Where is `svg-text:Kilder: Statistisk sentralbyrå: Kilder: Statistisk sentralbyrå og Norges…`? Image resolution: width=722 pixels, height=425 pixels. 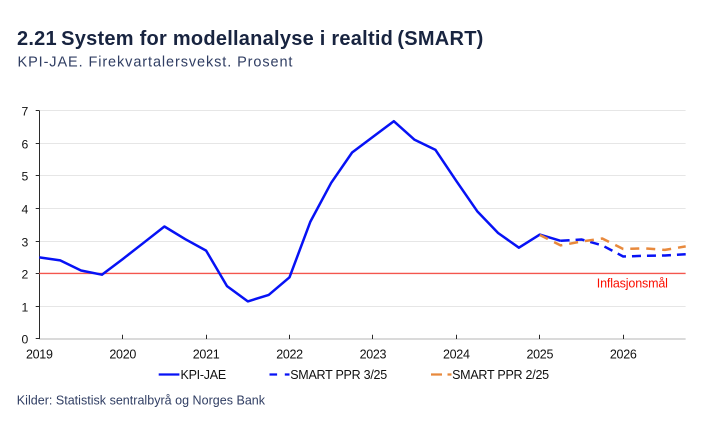
svg-text:Kilder: Statistisk sentralbyrå: Kilder: Statistisk sentralbyrå og Norges… is located at coordinates (141, 401).